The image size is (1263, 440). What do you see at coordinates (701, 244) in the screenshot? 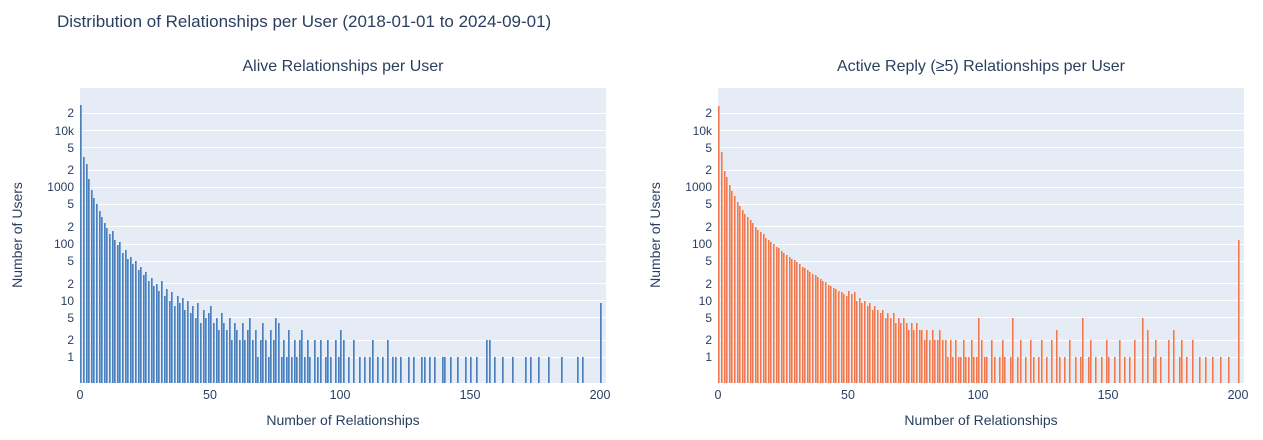
I see `y-tick-label: 100` at bounding box center [701, 244].